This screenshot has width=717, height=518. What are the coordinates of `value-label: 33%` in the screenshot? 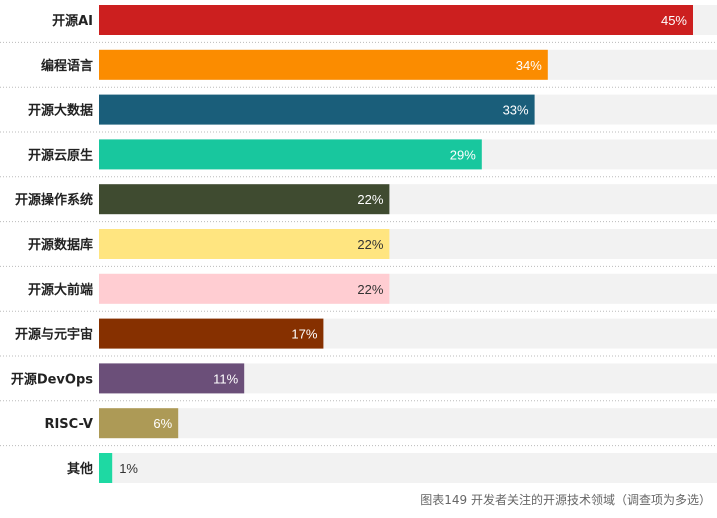 It's located at (516, 110).